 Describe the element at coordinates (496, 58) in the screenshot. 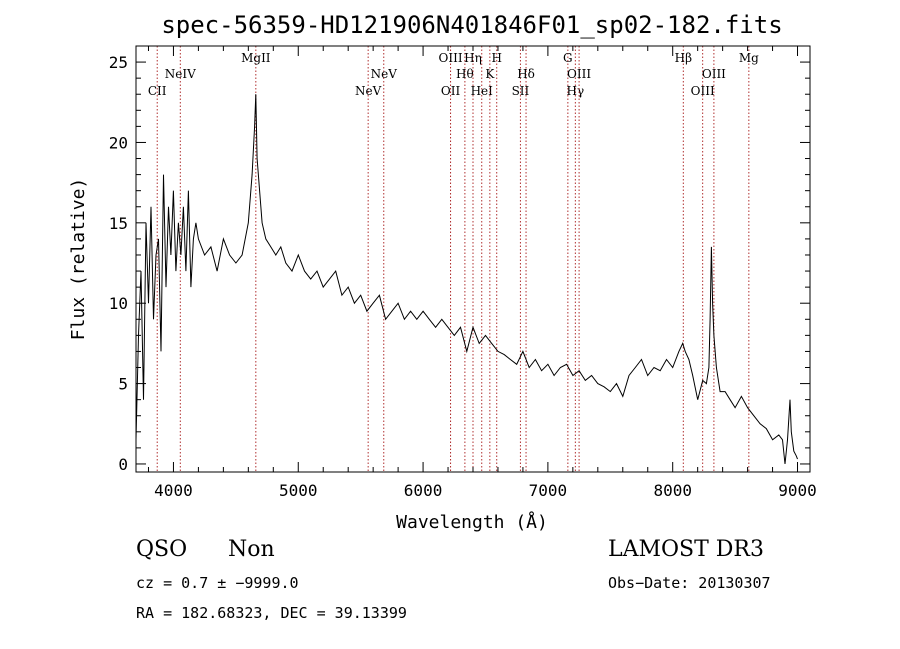

I see `line-label-11: H` at that location.